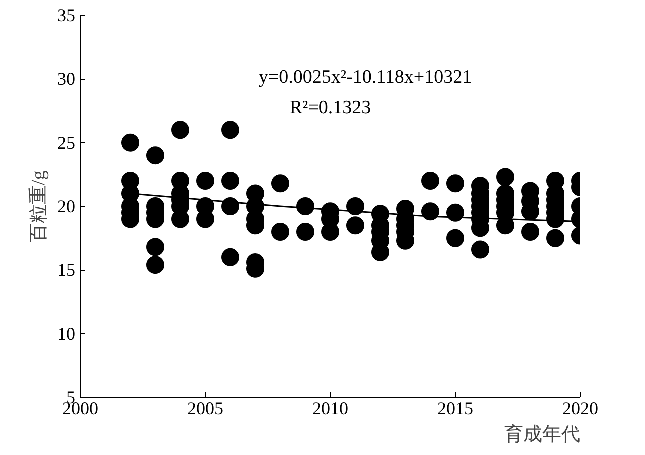  What do you see at coordinates (67, 270) in the screenshot?
I see `y-tick-label: 15` at bounding box center [67, 270].